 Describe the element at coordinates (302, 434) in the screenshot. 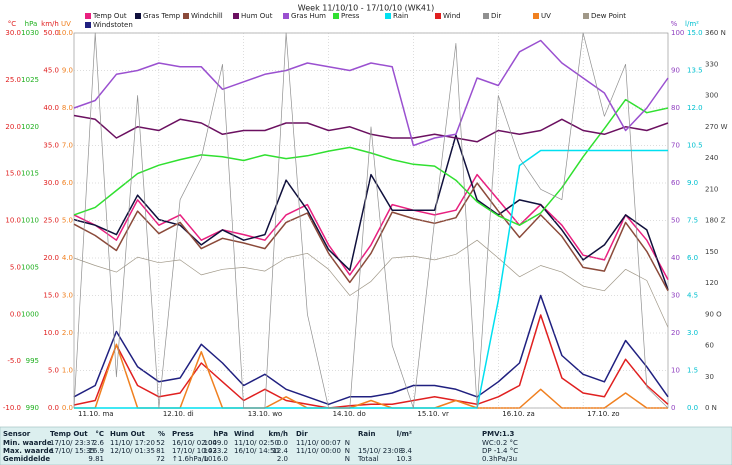

I see `stats-header: Dir` at that location.